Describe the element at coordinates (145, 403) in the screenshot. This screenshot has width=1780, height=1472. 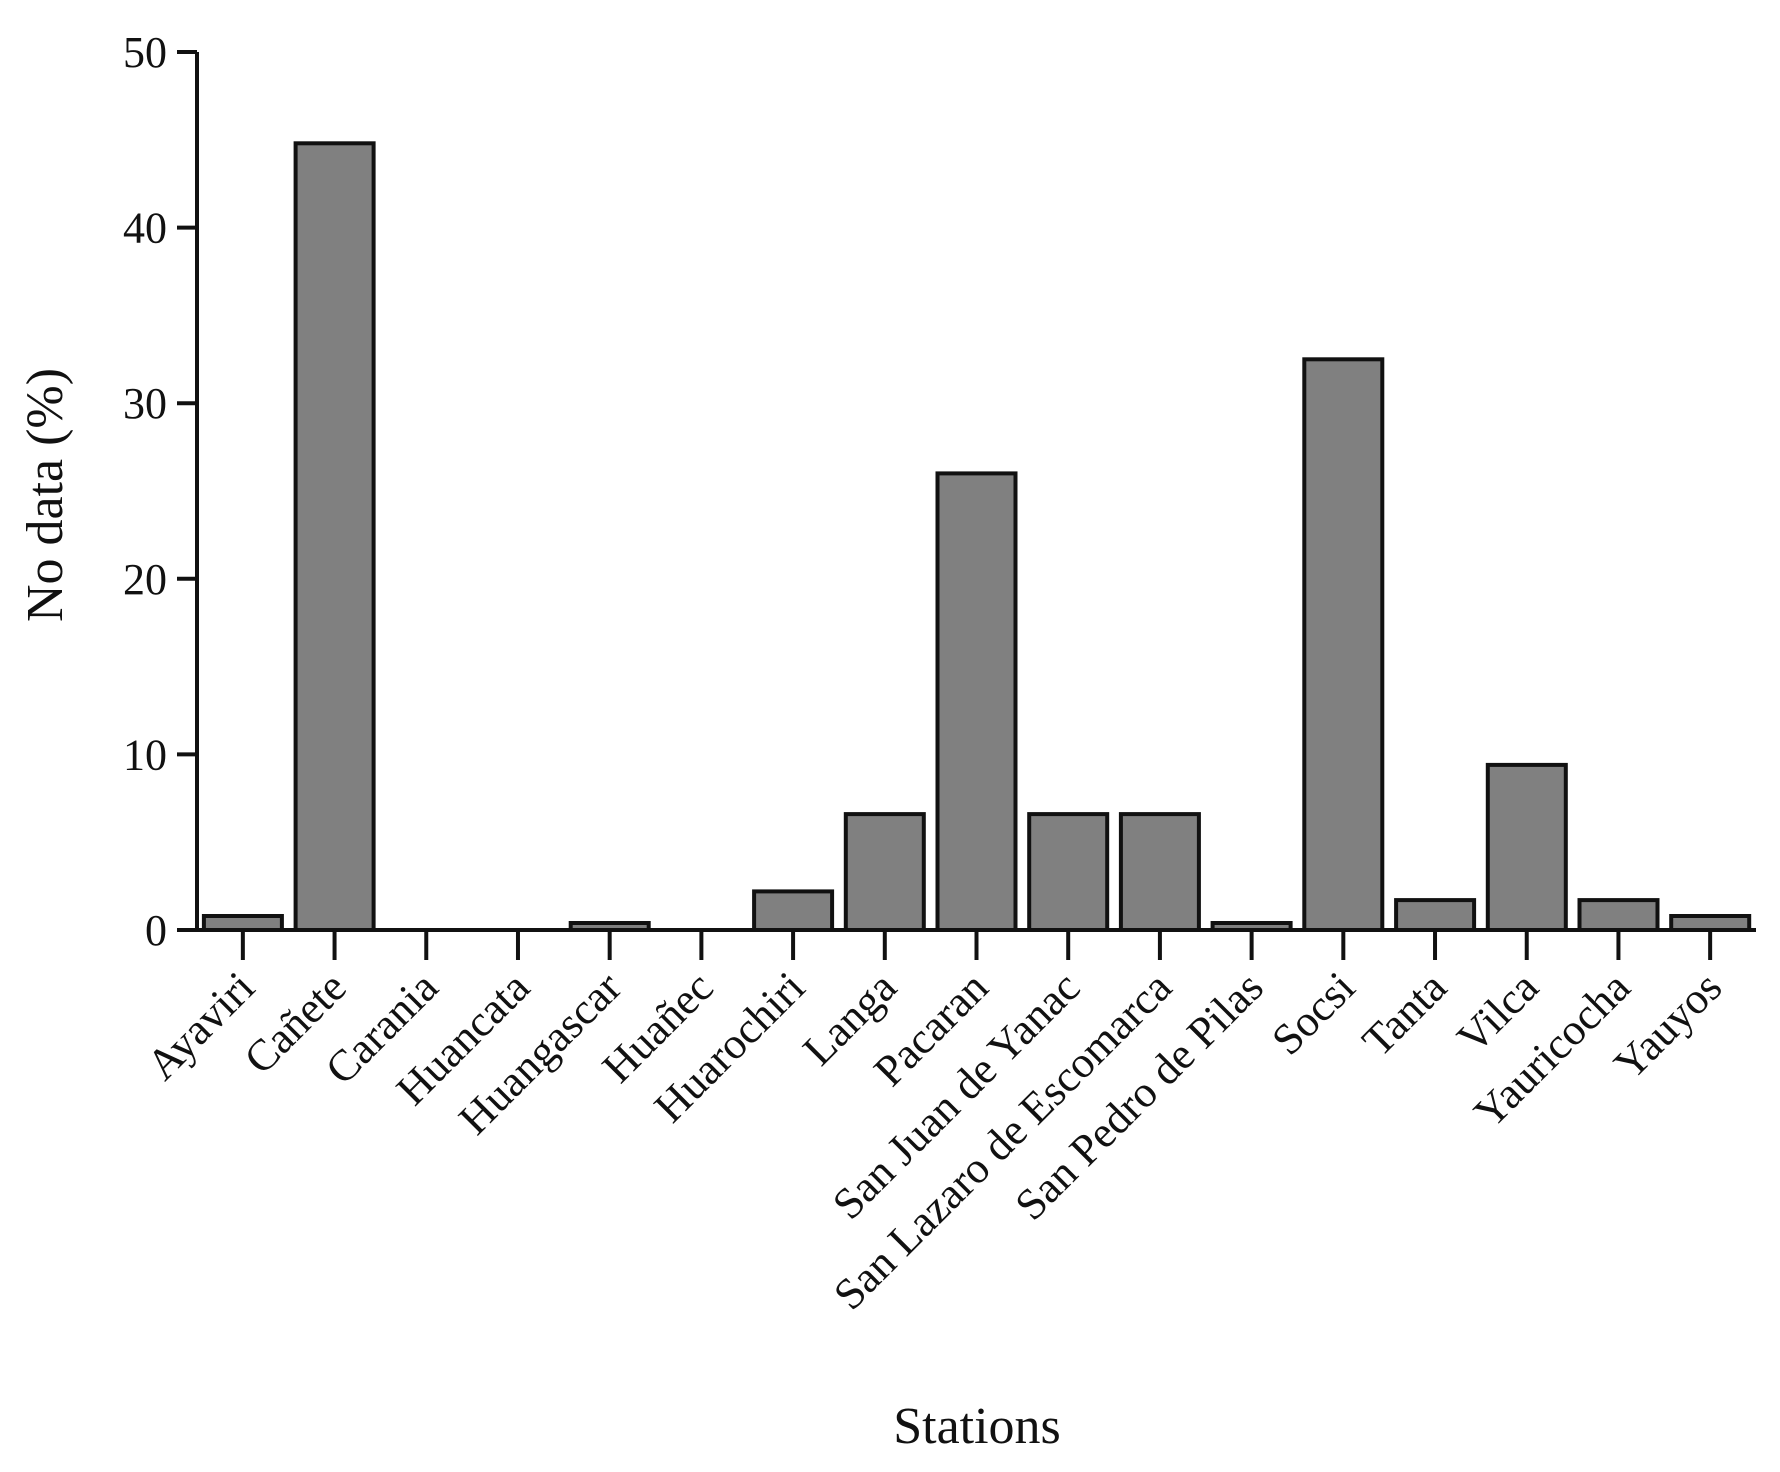
I see `y-tick-label: 30` at that location.